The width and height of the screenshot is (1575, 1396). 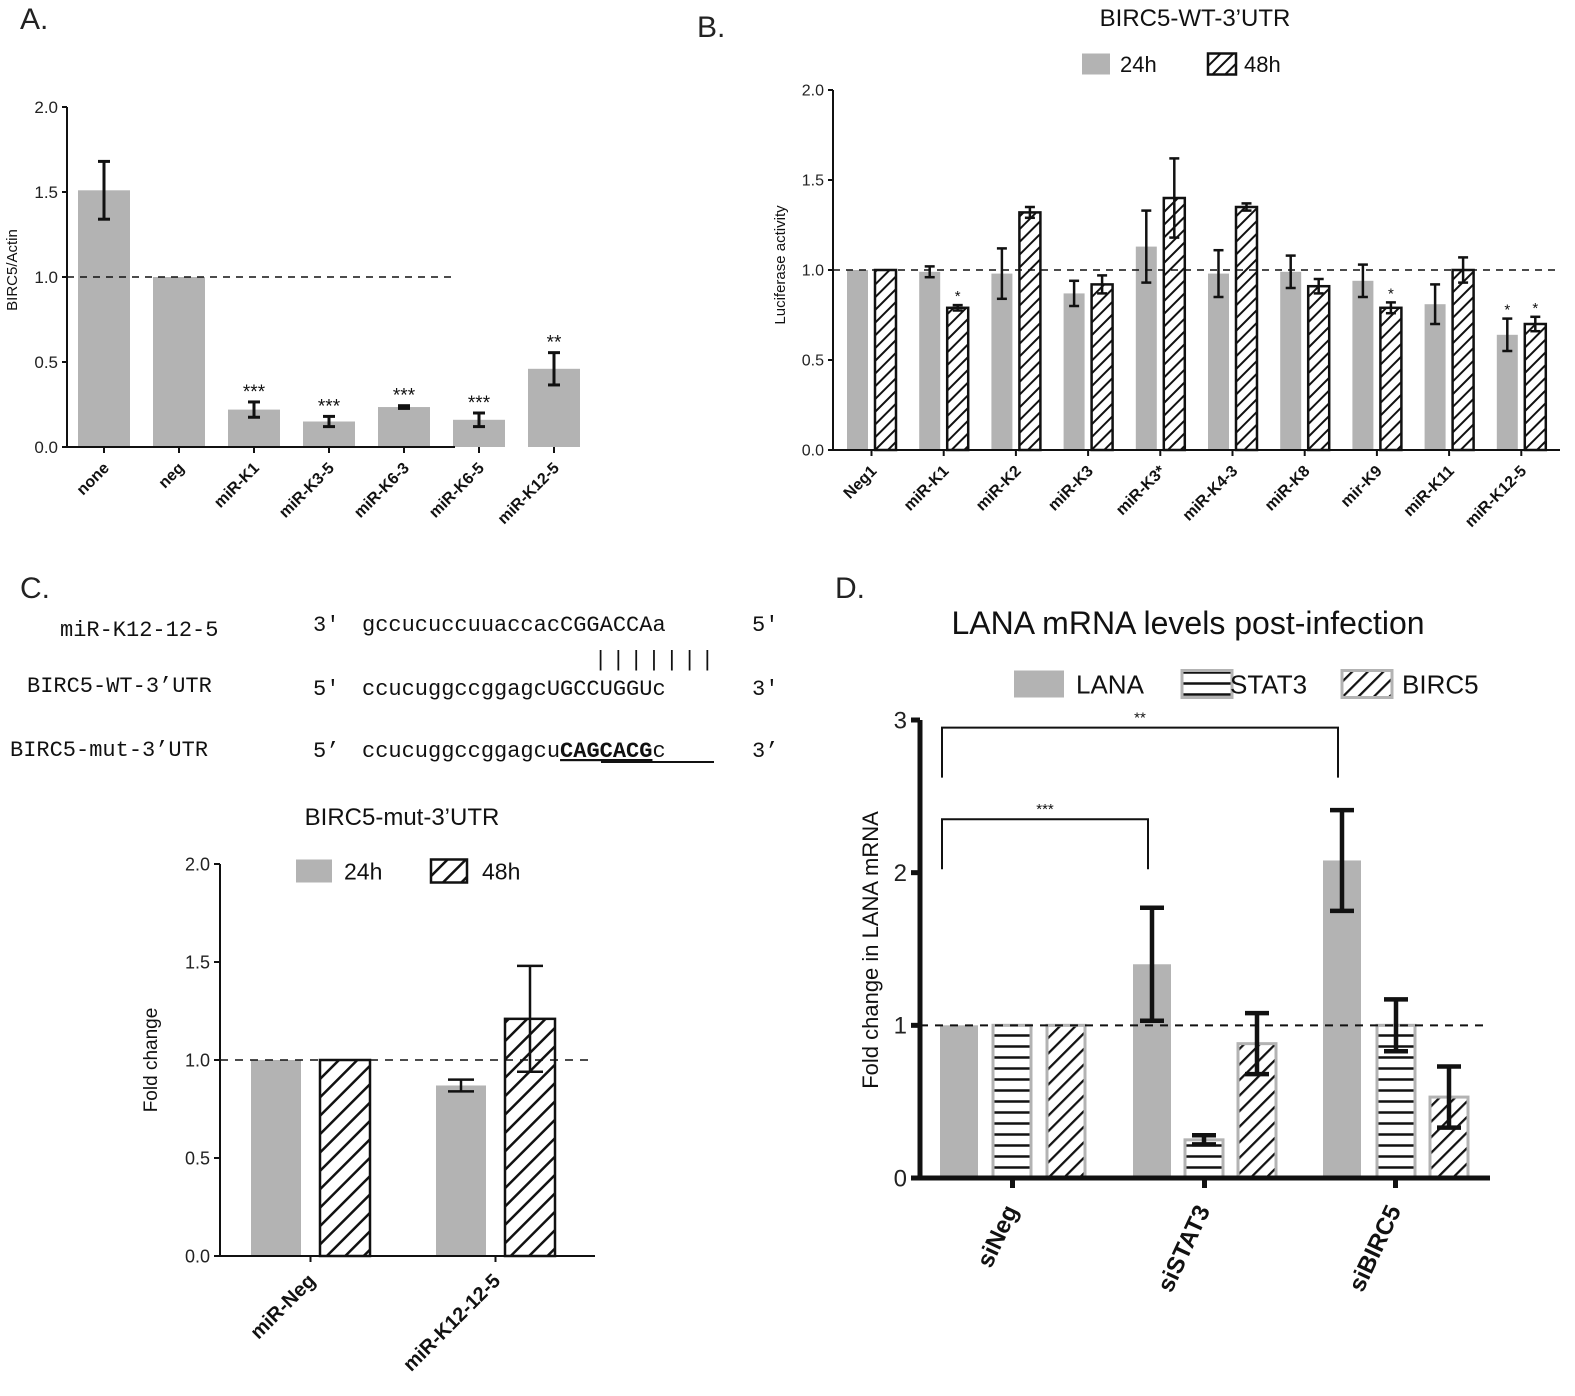 I want to click on x-tick-label-a: miR-K1, so click(x=237, y=486).